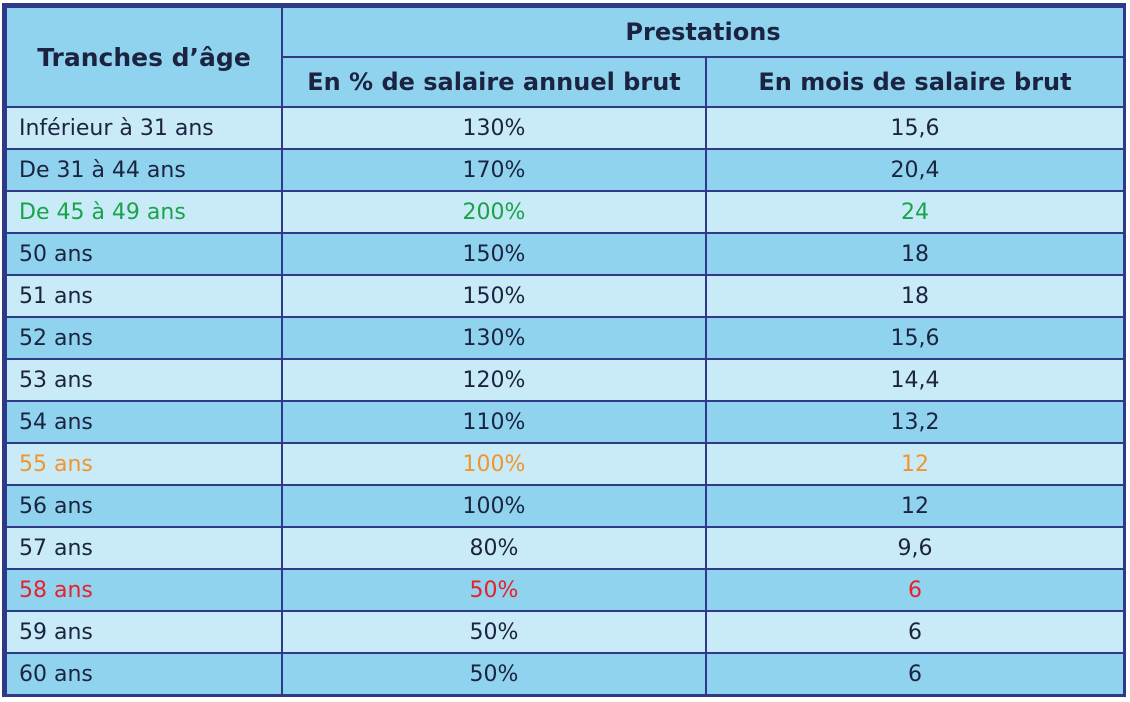 Image resolution: width=1130 pixels, height=702 pixels. I want to click on age-cell: 50 ans, so click(144, 254).